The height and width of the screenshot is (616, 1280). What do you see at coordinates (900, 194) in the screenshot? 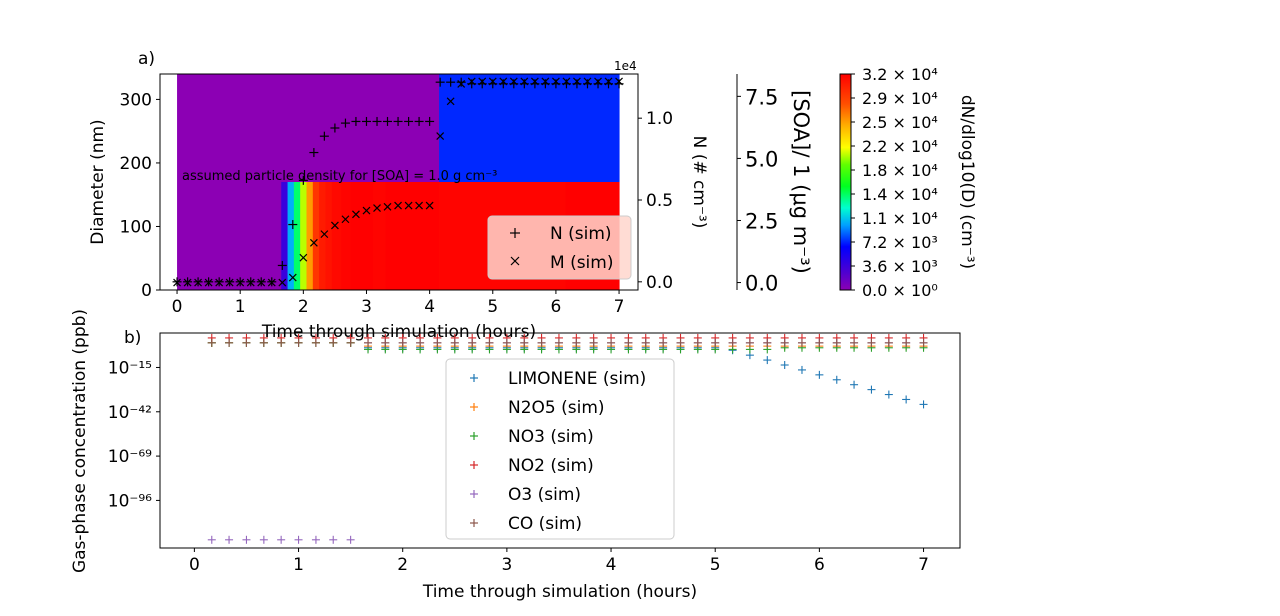
I see `colorbar-tick-label: 1.4 × 10⁴` at bounding box center [900, 194].